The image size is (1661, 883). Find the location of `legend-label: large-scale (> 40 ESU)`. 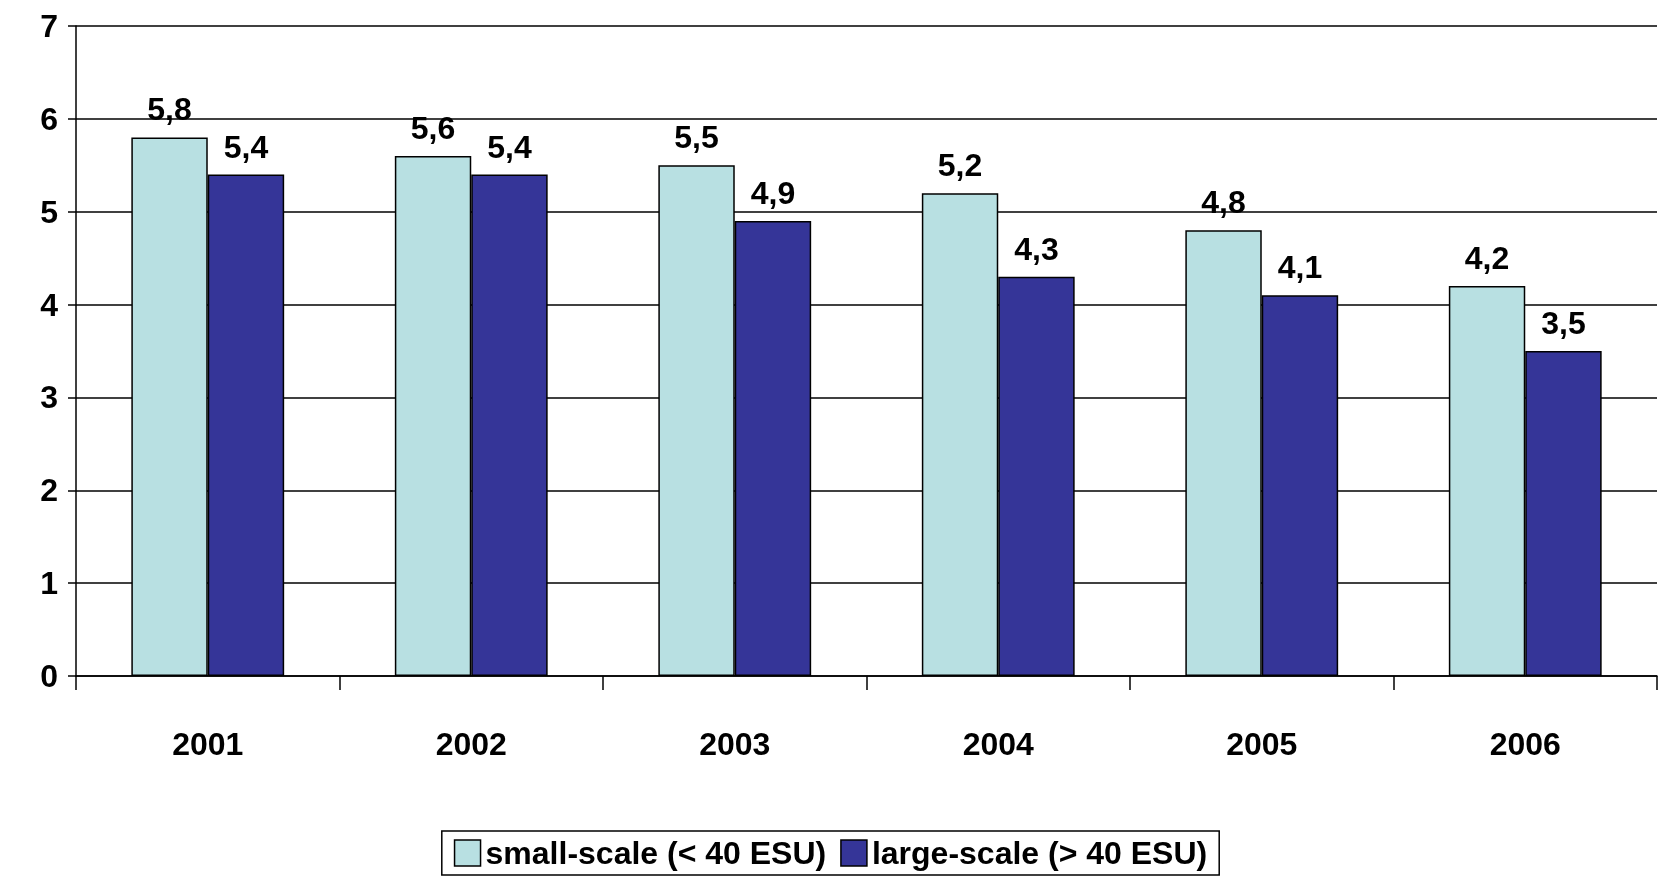

legend-label: large-scale (> 40 ESU) is located at coordinates (1039, 853).